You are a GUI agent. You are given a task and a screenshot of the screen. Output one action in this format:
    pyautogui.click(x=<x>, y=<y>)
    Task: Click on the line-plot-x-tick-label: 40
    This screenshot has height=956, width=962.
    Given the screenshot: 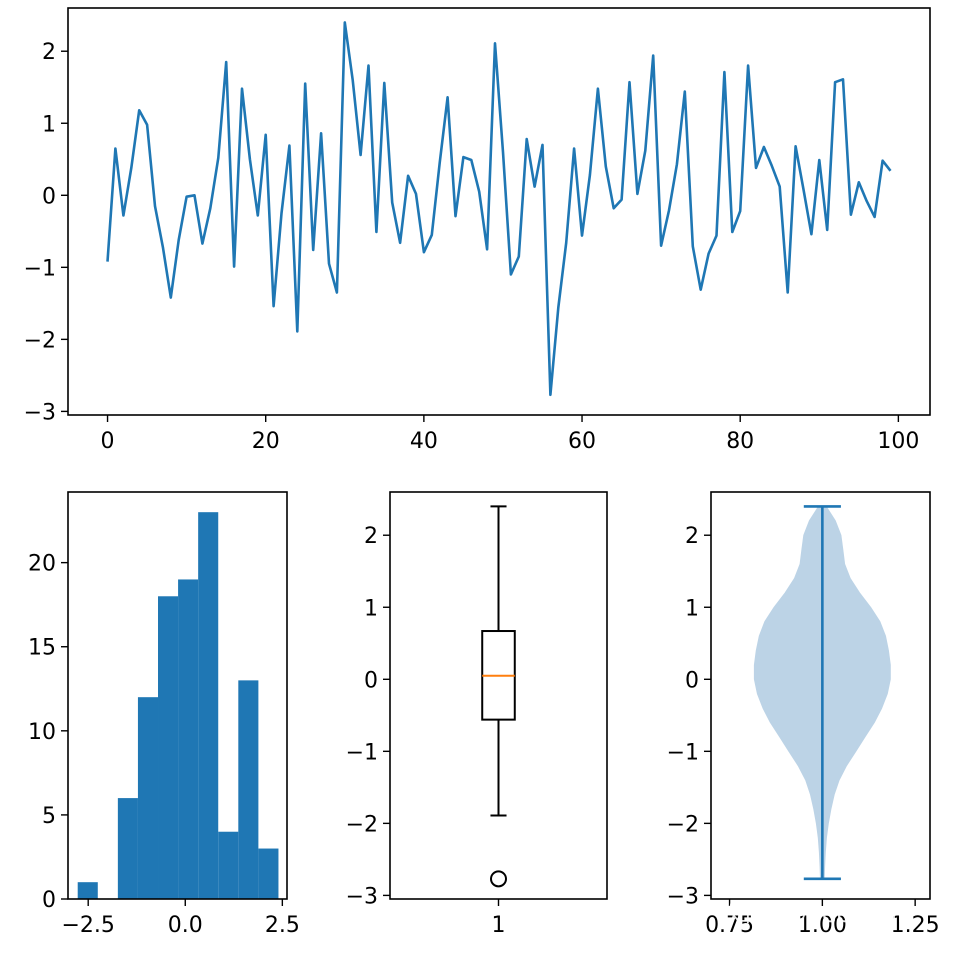 What is the action you would take?
    pyautogui.click(x=424, y=441)
    